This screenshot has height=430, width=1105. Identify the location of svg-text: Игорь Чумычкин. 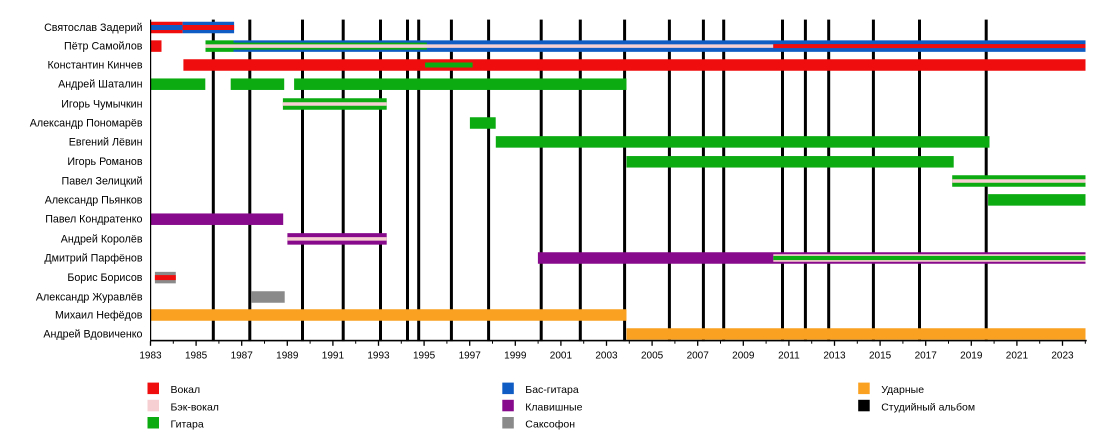
(101, 104).